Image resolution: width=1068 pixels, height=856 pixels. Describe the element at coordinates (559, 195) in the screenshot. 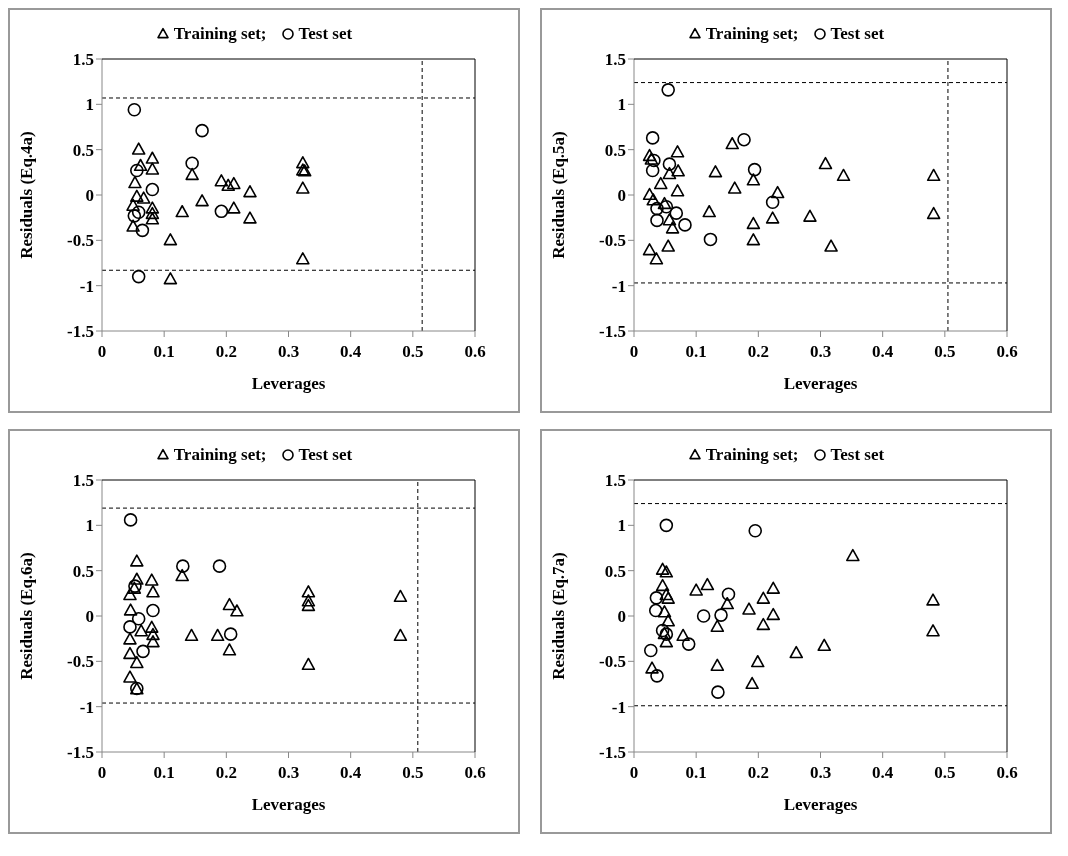

I see `y-axis-title: Residuals (Eq.5a)` at that location.